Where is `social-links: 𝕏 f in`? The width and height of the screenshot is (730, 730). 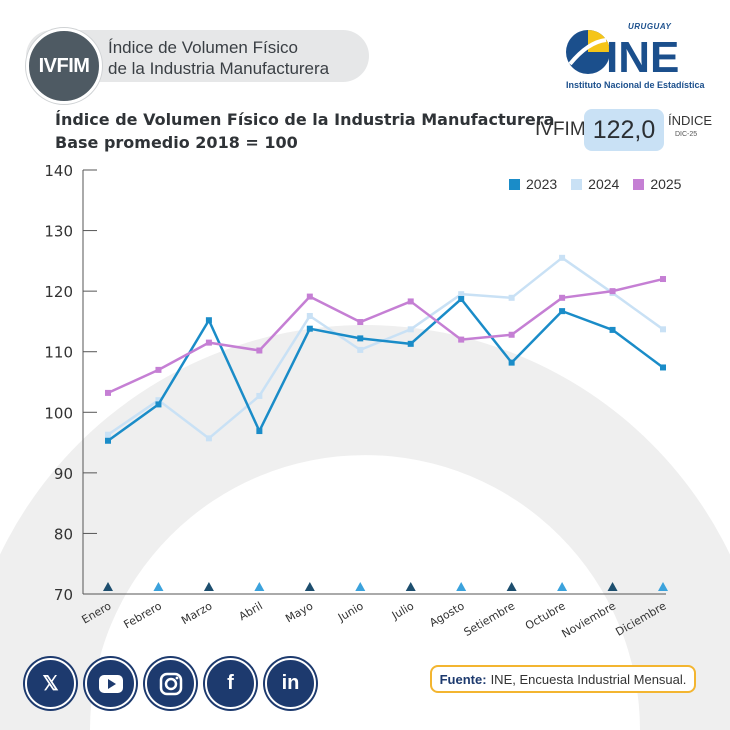
social-links: 𝕏 f in is located at coordinates (170, 683).